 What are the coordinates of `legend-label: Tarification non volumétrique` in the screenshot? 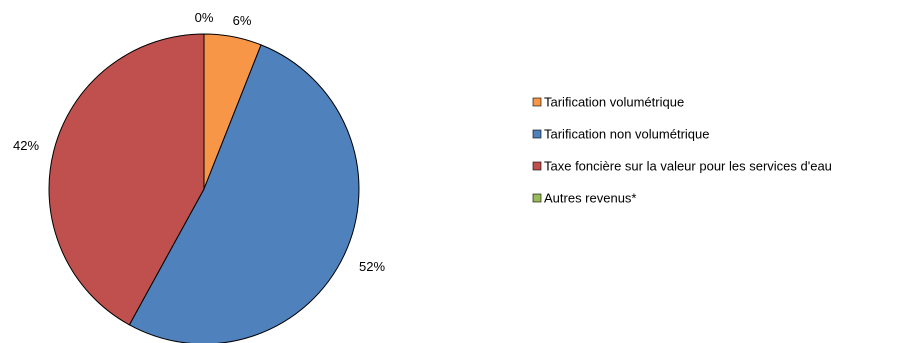 It's located at (626, 134).